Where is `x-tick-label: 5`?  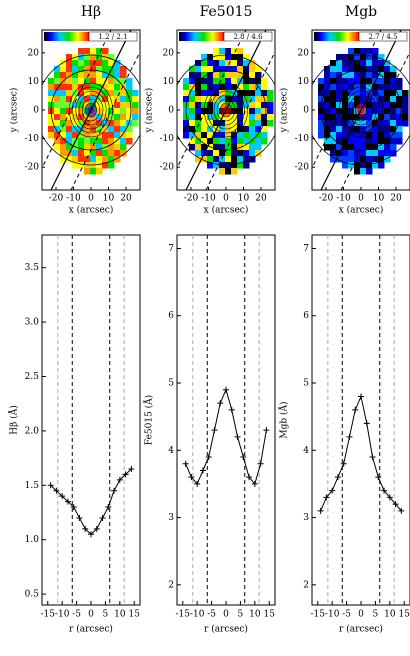 x-tick-label: 5 is located at coordinates (106, 615).